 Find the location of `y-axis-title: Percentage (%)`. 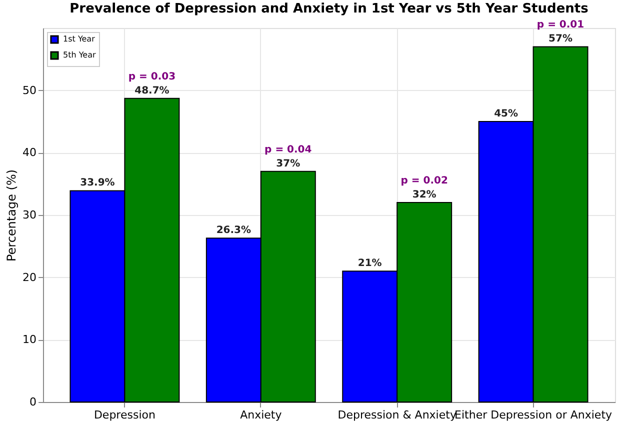

y-axis-title: Percentage (%) is located at coordinates (11, 215).